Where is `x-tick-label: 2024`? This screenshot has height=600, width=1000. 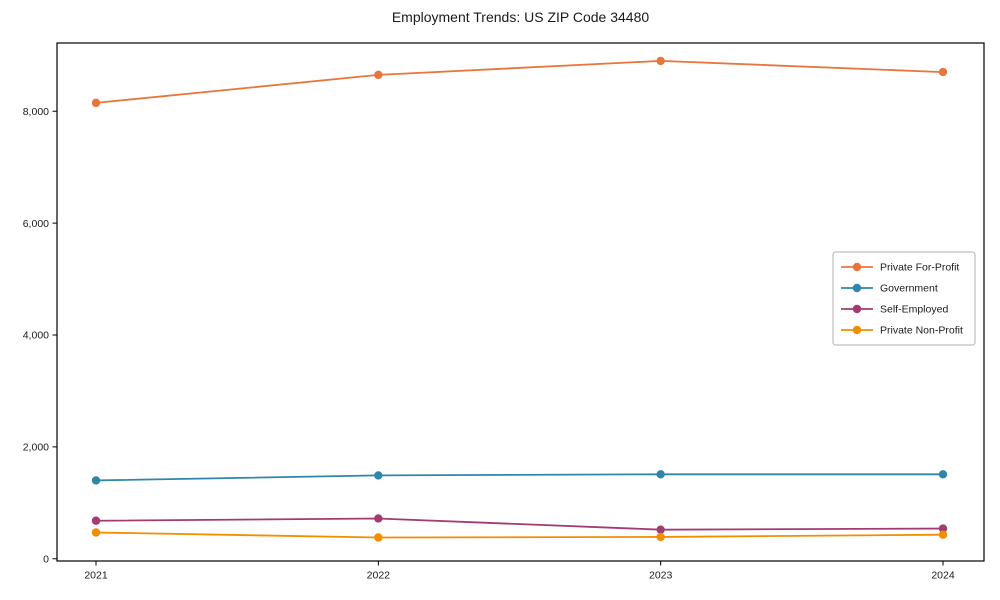
x-tick-label: 2024 is located at coordinates (943, 576).